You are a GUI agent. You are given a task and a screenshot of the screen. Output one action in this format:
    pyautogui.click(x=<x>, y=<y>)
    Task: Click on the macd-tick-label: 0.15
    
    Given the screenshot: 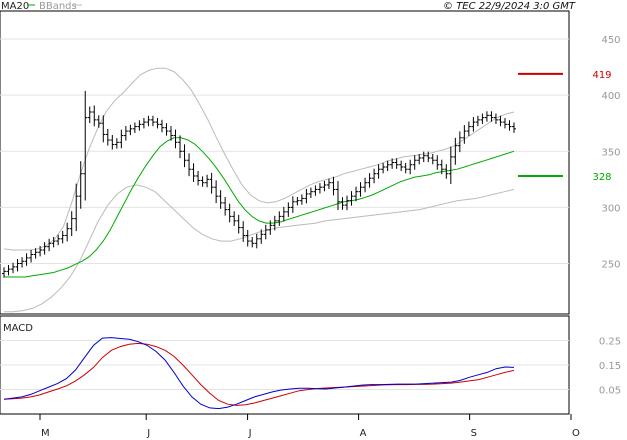 What is the action you would take?
    pyautogui.click(x=610, y=366)
    